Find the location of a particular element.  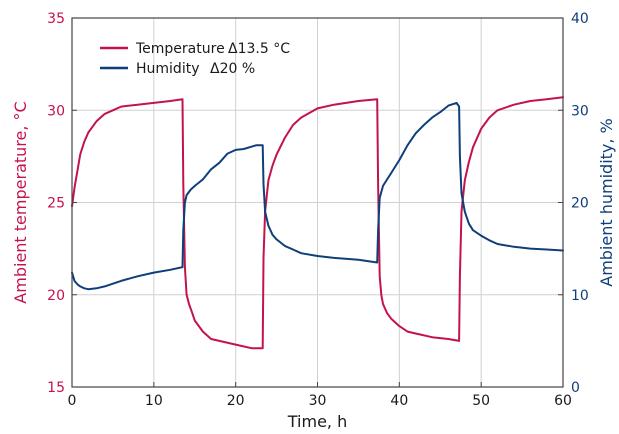

y-left-tick-label-35: 35 is located at coordinates (56, 19).